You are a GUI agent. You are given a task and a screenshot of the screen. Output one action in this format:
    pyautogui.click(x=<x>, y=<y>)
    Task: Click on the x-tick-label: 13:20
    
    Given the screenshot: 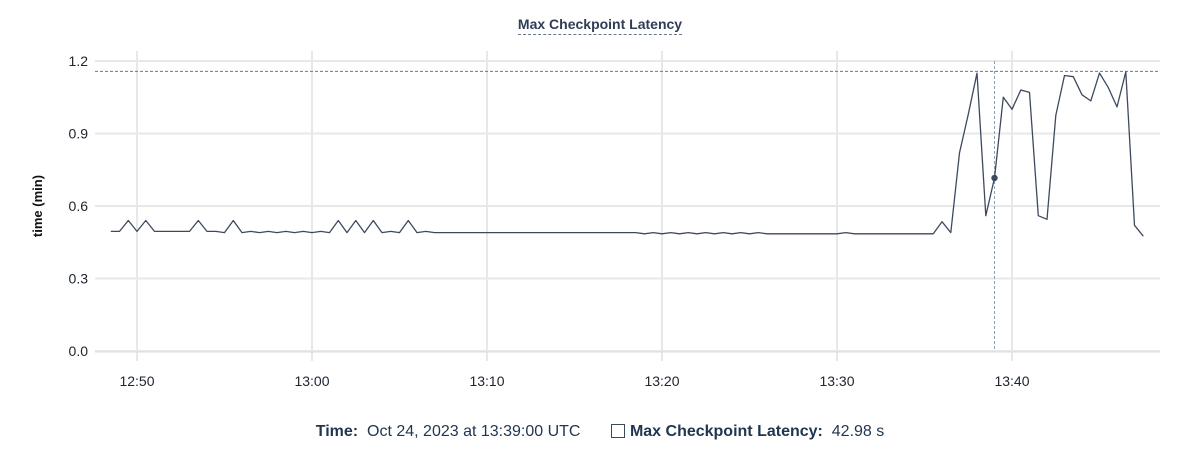 What is the action you would take?
    pyautogui.click(x=661, y=381)
    